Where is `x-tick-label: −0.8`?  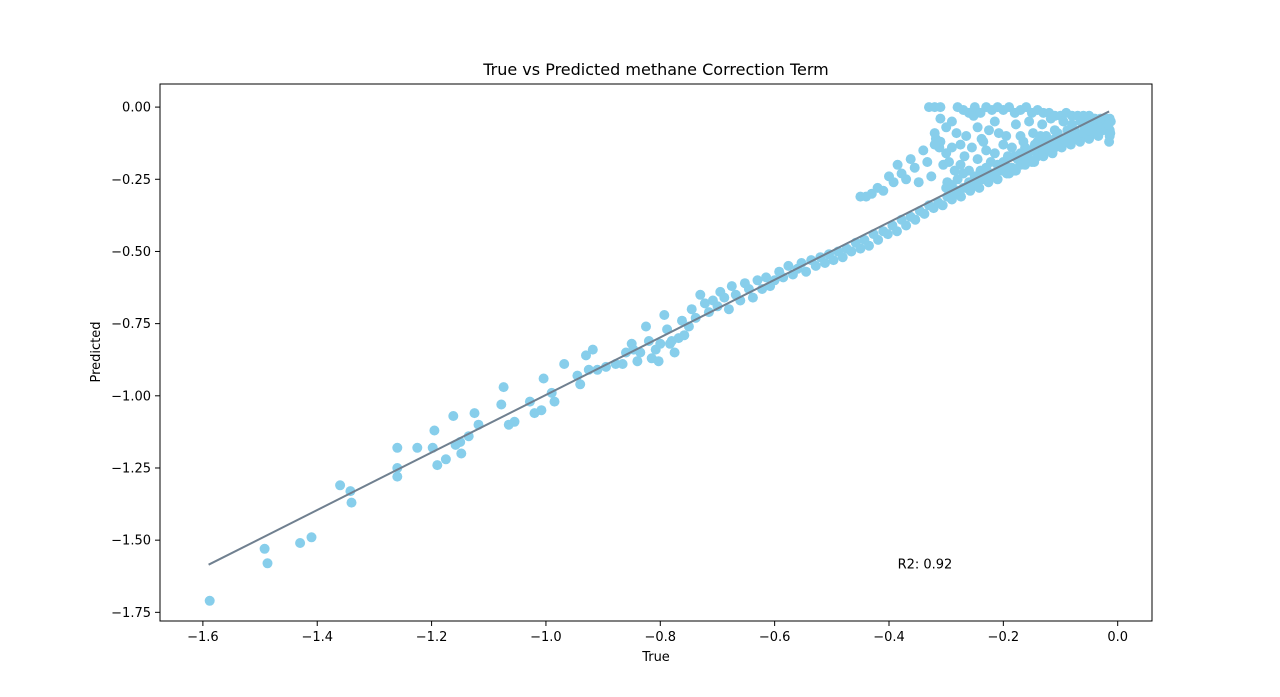
x-tick-label: −0.8 is located at coordinates (660, 637).